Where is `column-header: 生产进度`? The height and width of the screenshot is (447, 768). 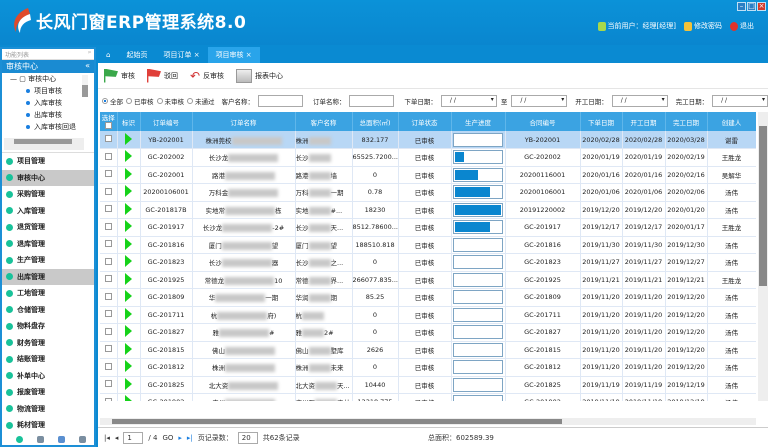 column-header: 生产进度 is located at coordinates (478, 121).